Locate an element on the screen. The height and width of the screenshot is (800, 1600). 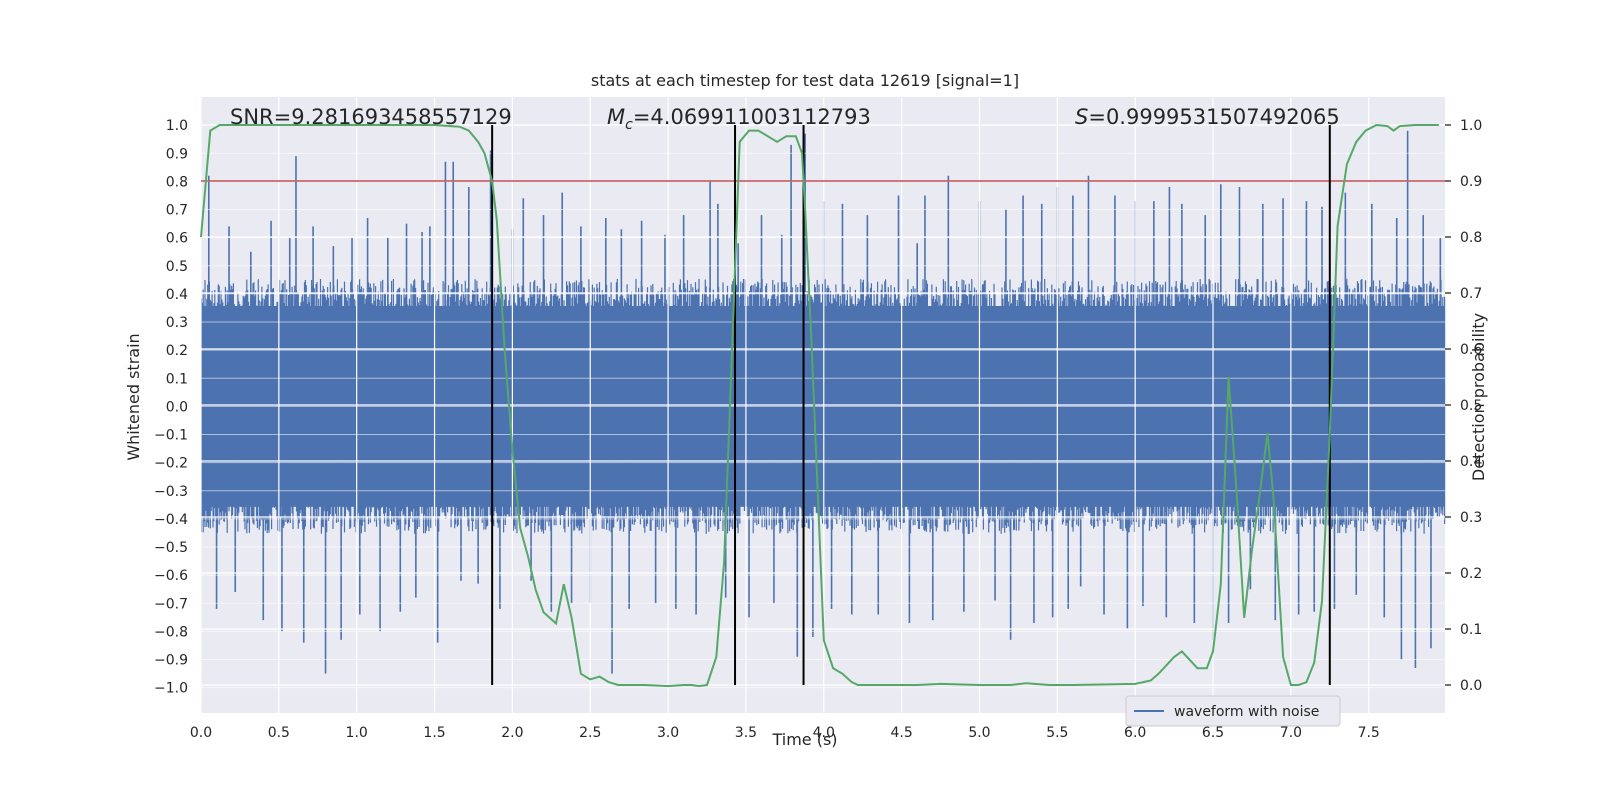
left-tick-label: 0.1 is located at coordinates (177, 379).